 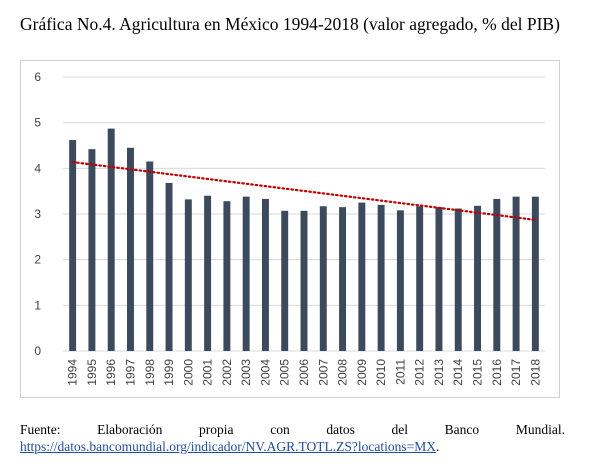 I want to click on x-tick-label: 2010, so click(x=381, y=372).